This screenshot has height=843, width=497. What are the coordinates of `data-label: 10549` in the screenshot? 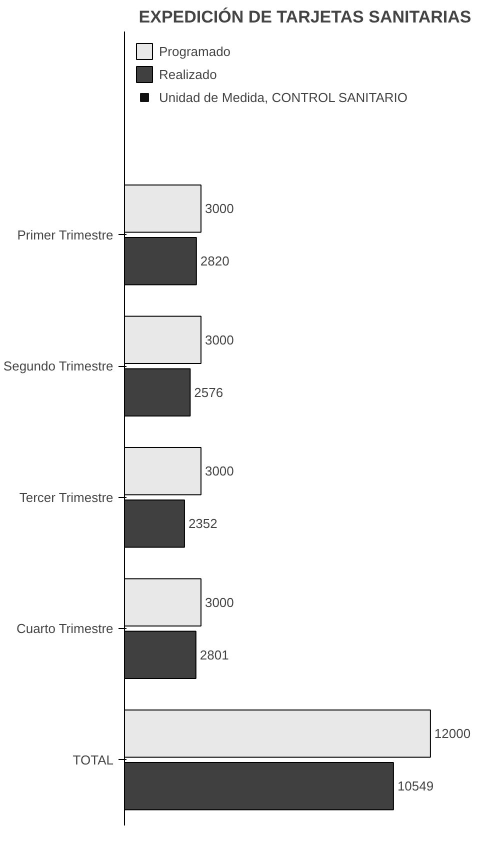 It's located at (415, 786).